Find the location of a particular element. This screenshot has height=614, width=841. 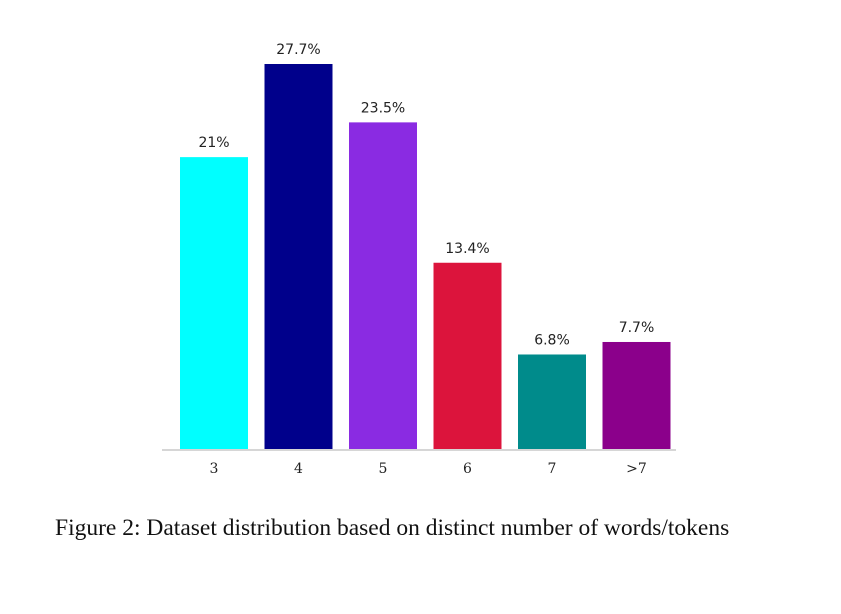

x-tick-label: 3 is located at coordinates (214, 469).